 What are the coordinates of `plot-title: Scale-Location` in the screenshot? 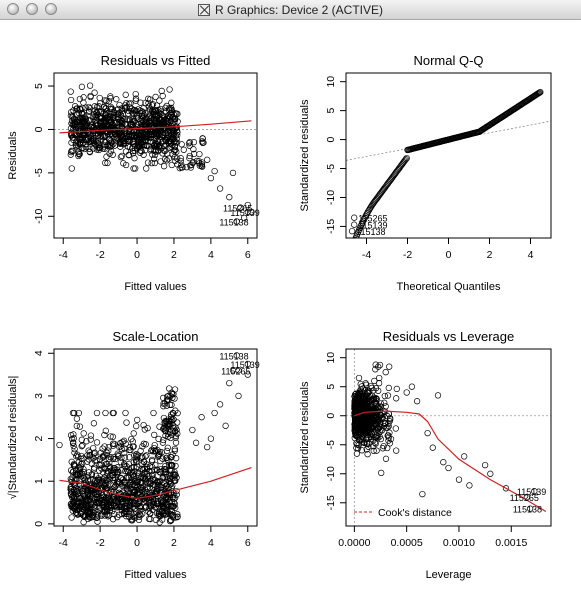 It's located at (156, 336).